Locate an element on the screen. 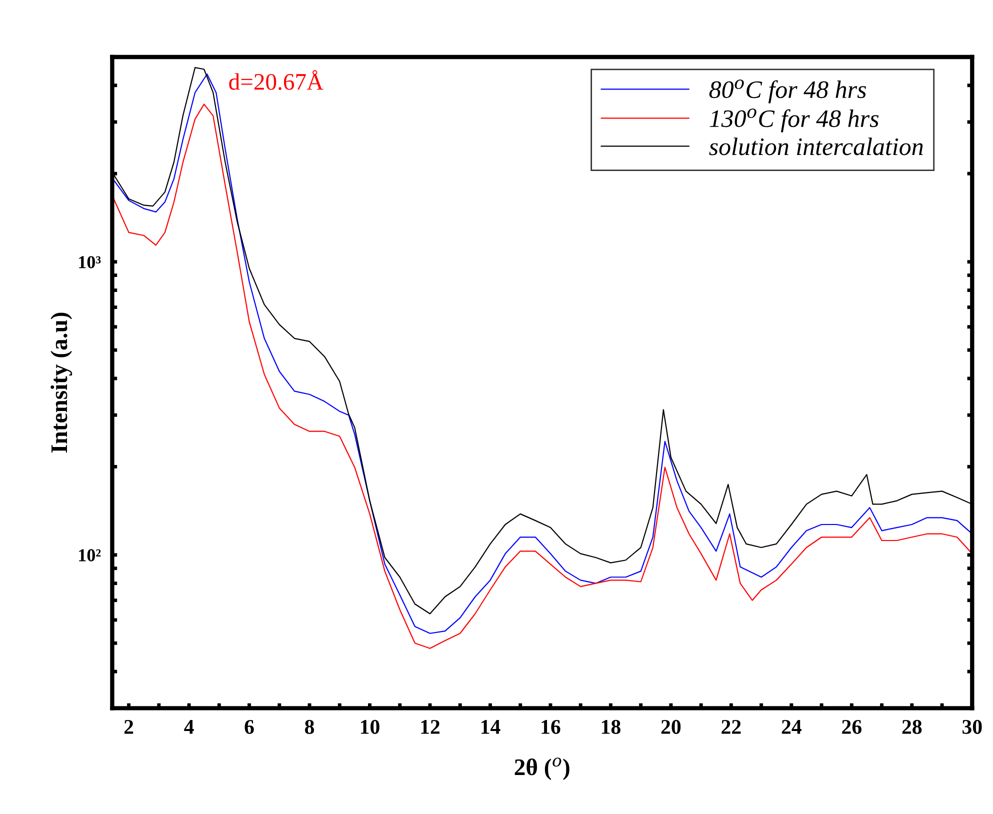 The image size is (993, 814). x-tick-label: 24 is located at coordinates (792, 727).